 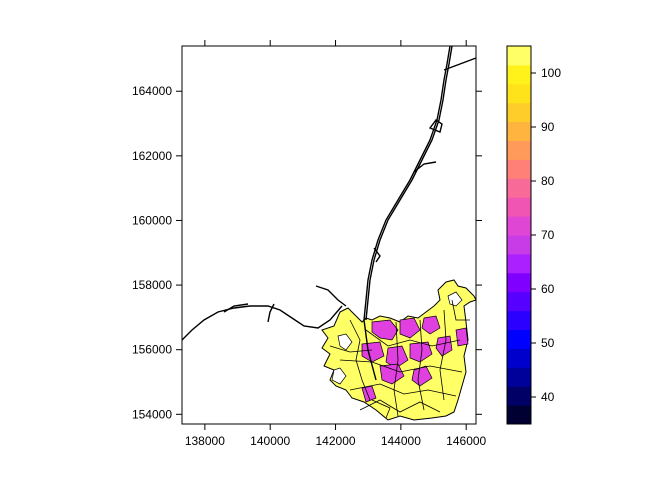 I want to click on y-tick-label: 156000, so click(x=152, y=350).